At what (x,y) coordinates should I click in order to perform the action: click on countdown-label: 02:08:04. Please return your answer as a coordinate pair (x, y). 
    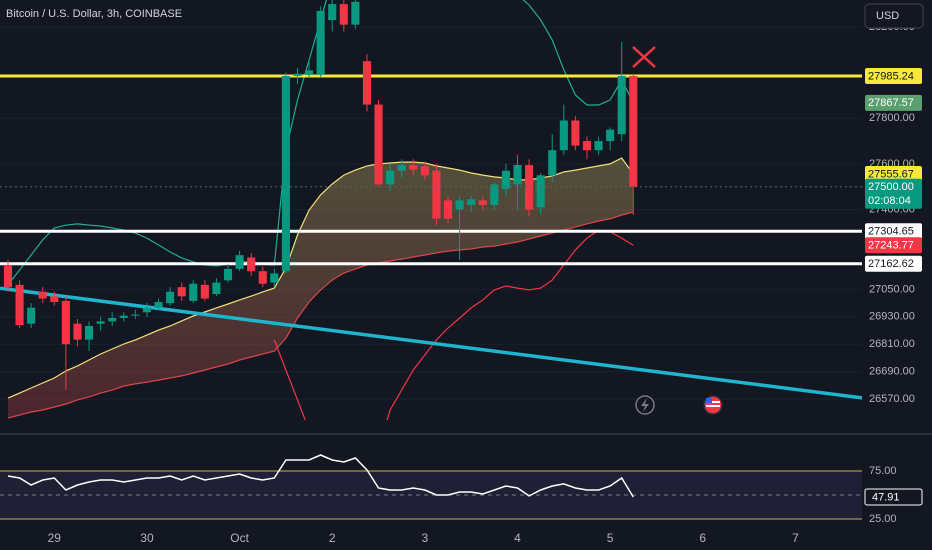
    Looking at the image, I should click on (889, 201).